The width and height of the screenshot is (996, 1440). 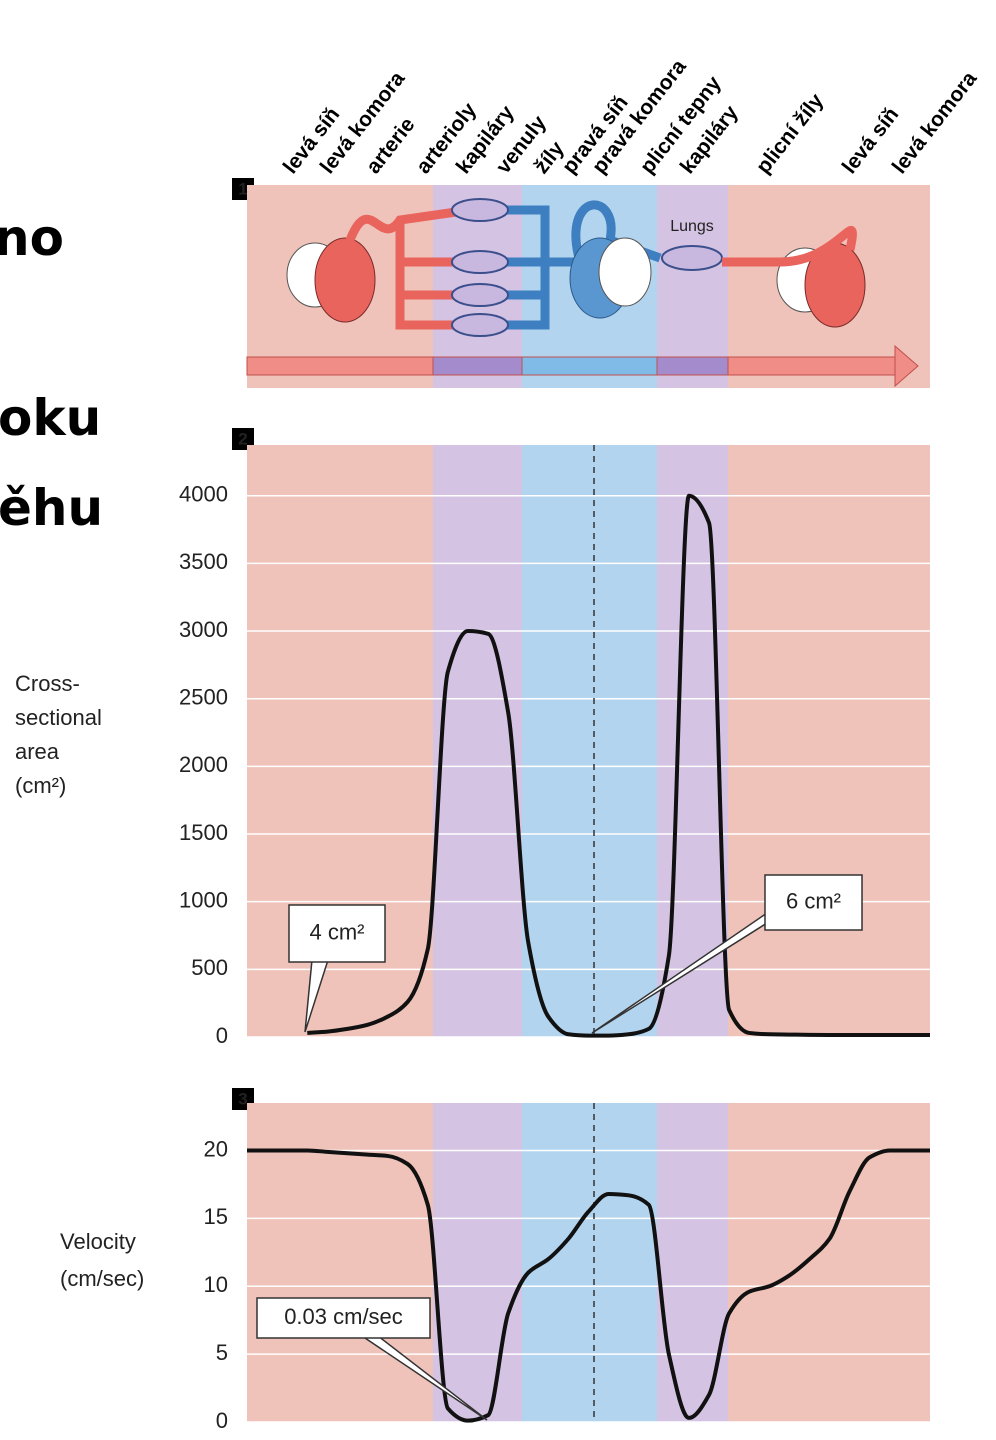 I want to click on panel-number: 2, so click(x=242, y=438).